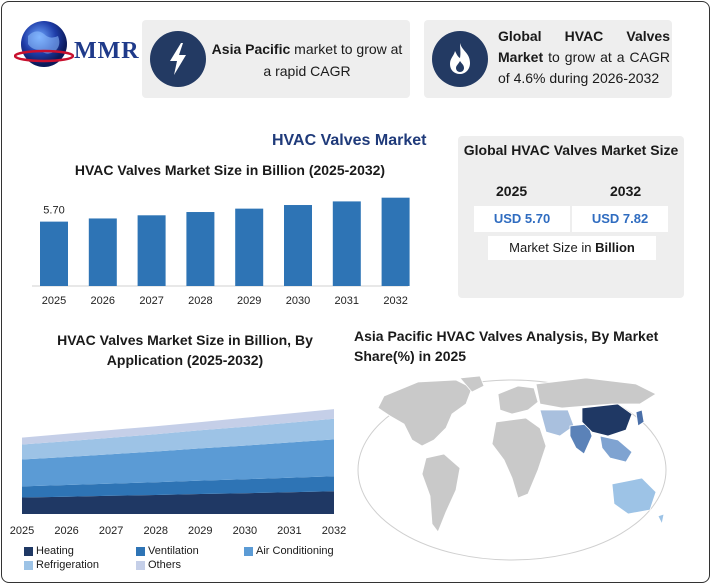 This screenshot has height=584, width=711. I want to click on year-end: 2032, so click(626, 191).